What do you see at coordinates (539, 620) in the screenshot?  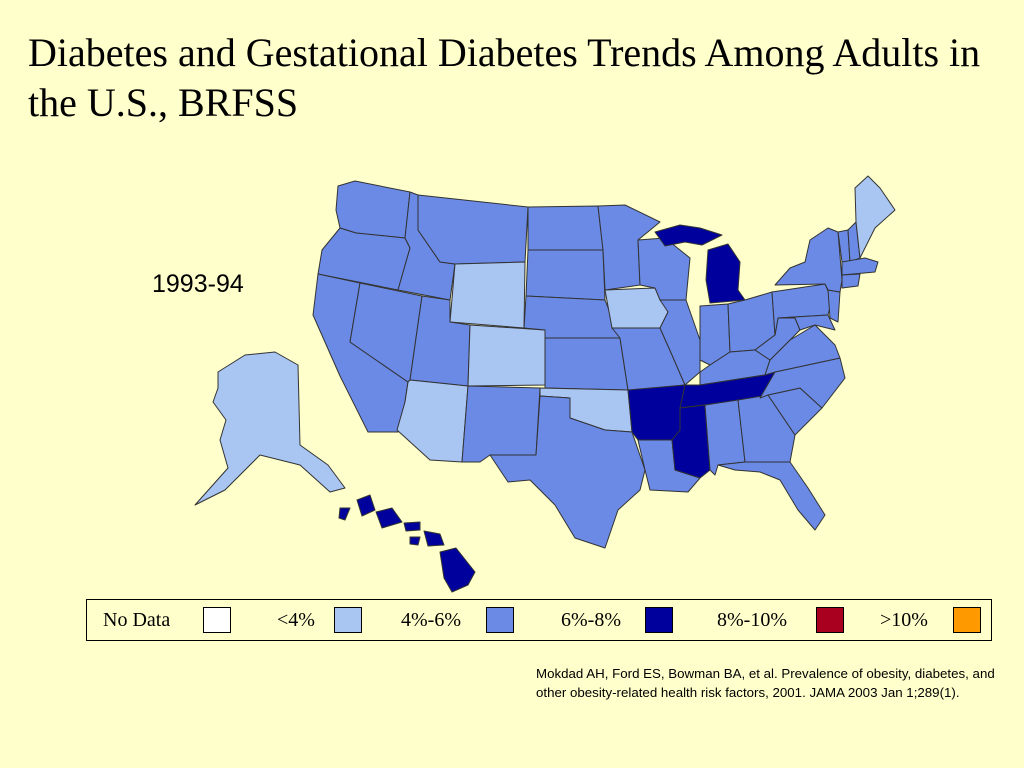 I see `legend: No Data <4% 4%-6% 6%-8% 8%-10% >10%` at bounding box center [539, 620].